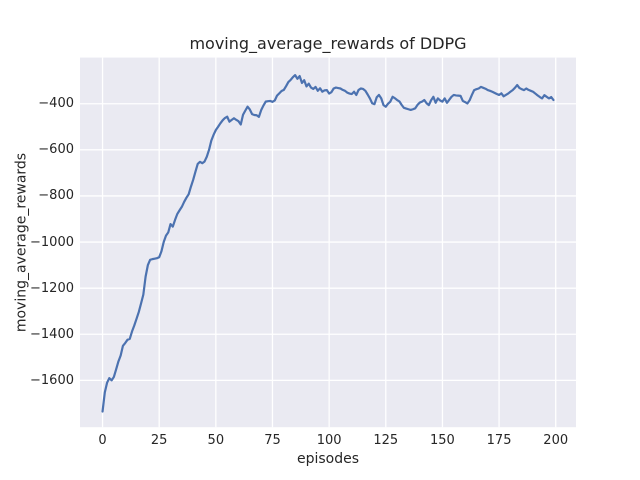 The width and height of the screenshot is (640, 480). I want to click on y-tick-label: −1600, so click(52, 380).